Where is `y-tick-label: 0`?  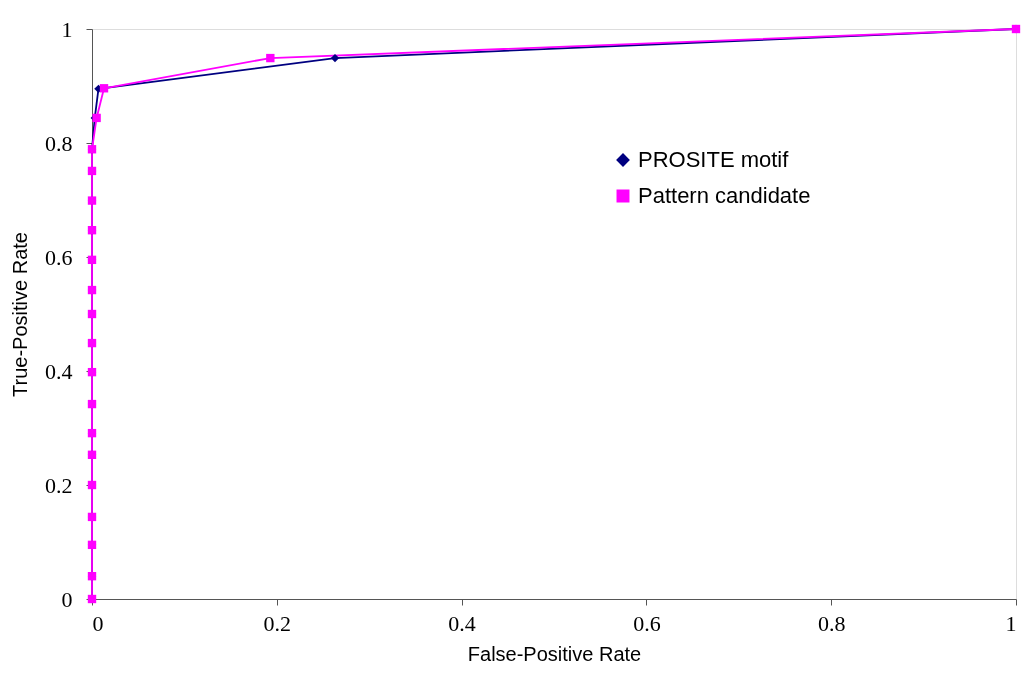 y-tick-label: 0 is located at coordinates (67, 599).